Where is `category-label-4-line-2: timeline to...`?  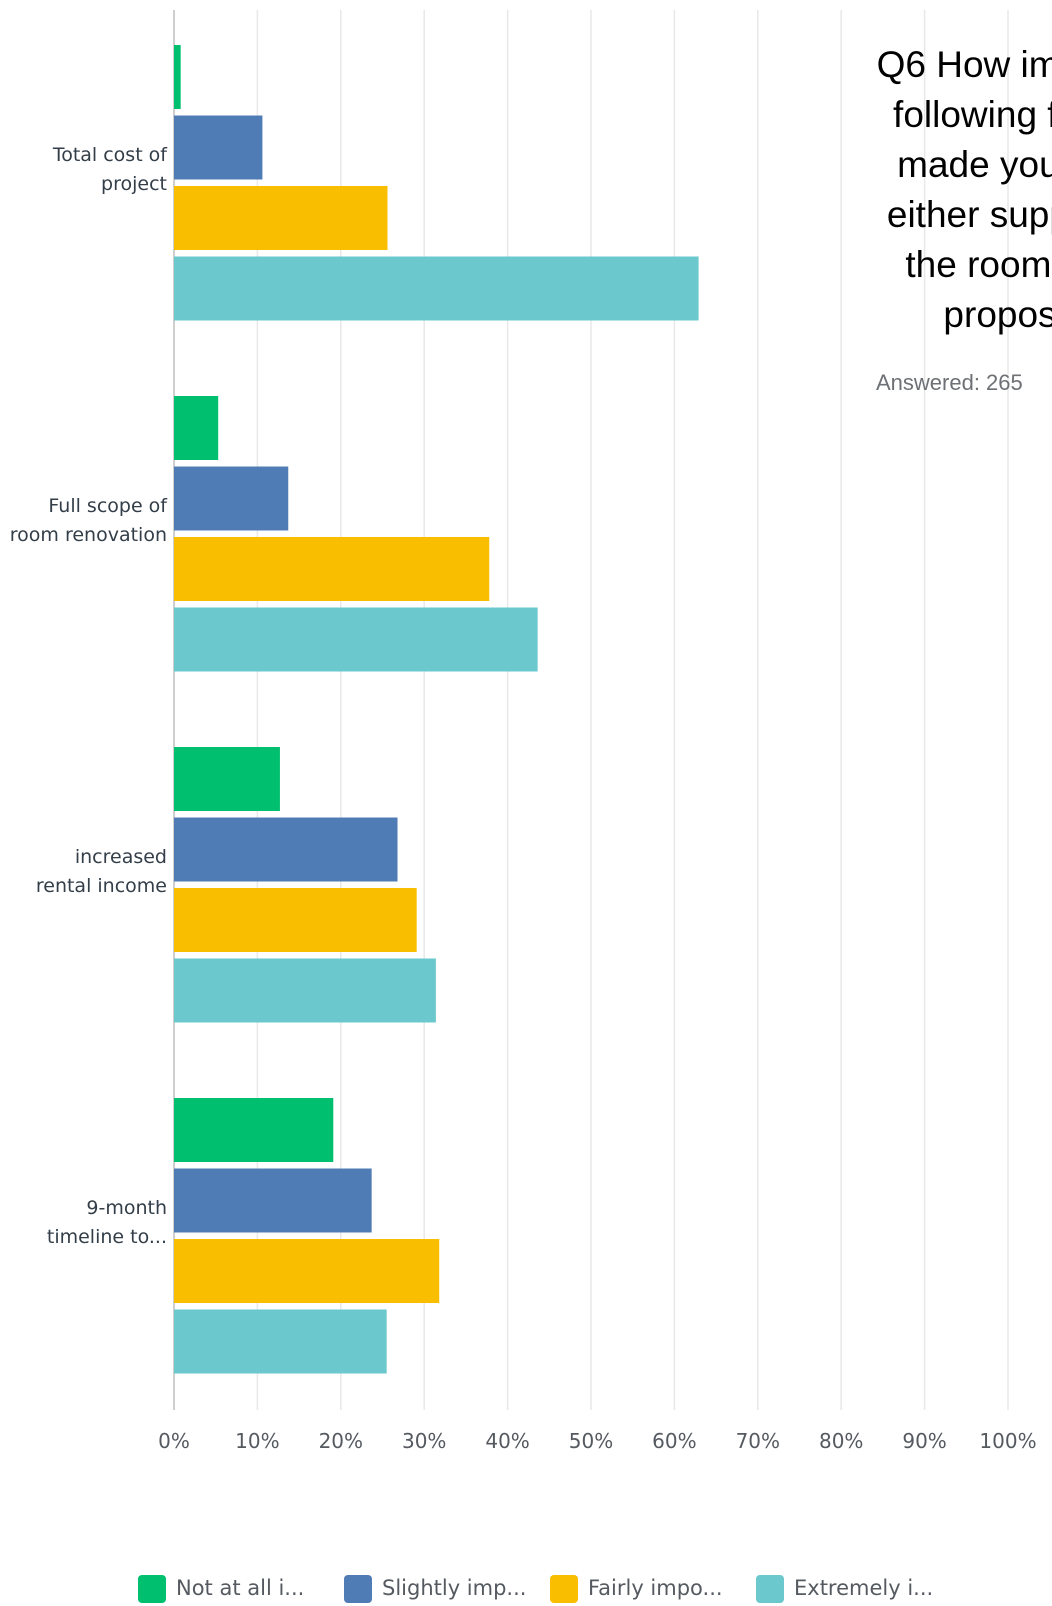
category-label-4-line-2: timeline to... is located at coordinates (107, 1237).